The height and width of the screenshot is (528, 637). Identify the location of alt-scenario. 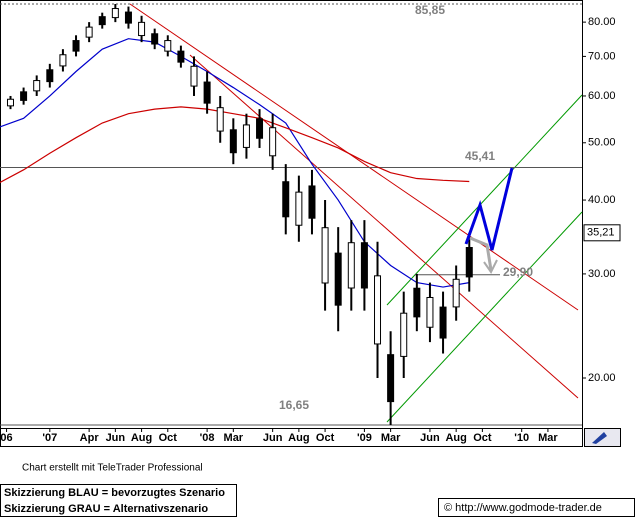
(481, 253).